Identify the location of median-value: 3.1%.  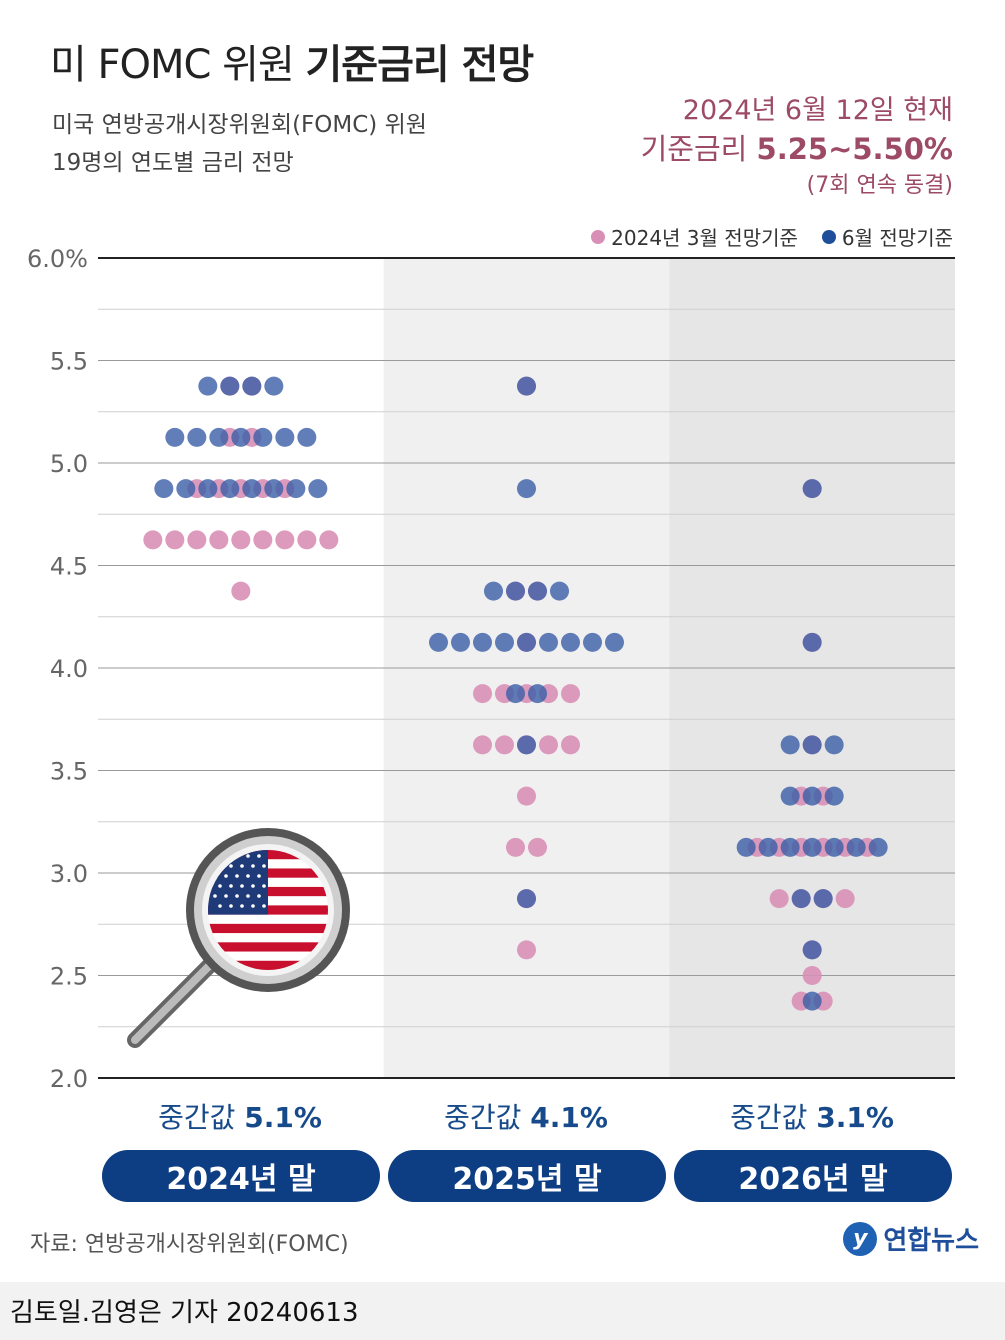
(855, 1117).